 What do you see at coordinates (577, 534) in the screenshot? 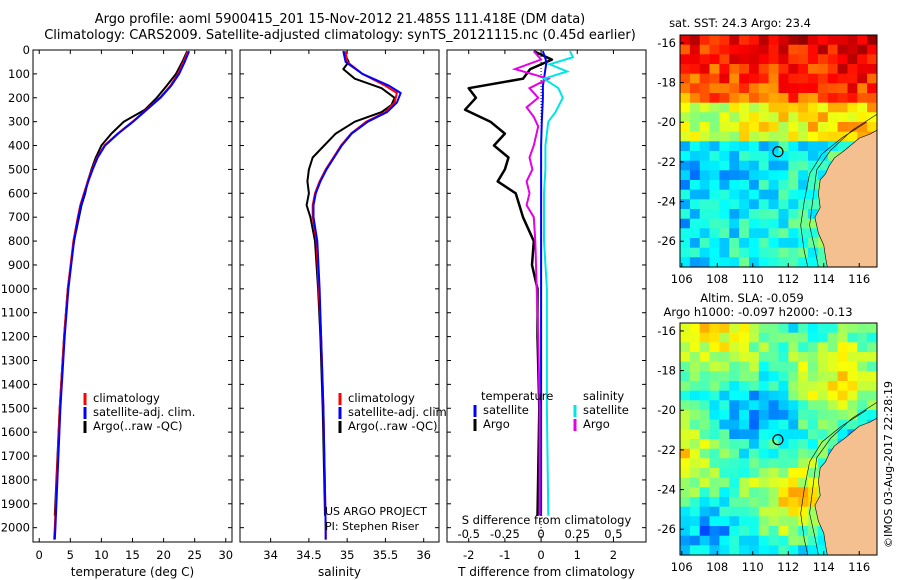
I see `difference-s-xtick-label: 0.25` at bounding box center [577, 534].